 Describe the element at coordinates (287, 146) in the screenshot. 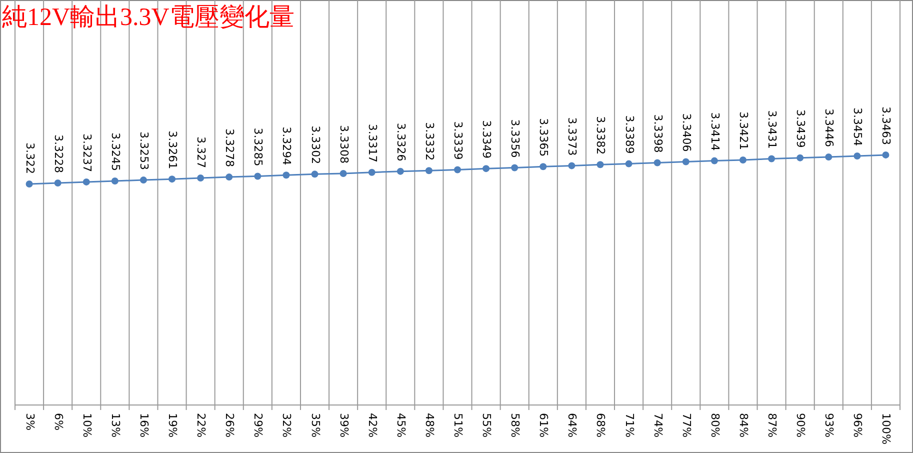

I see `data-label: 3.3294` at that location.